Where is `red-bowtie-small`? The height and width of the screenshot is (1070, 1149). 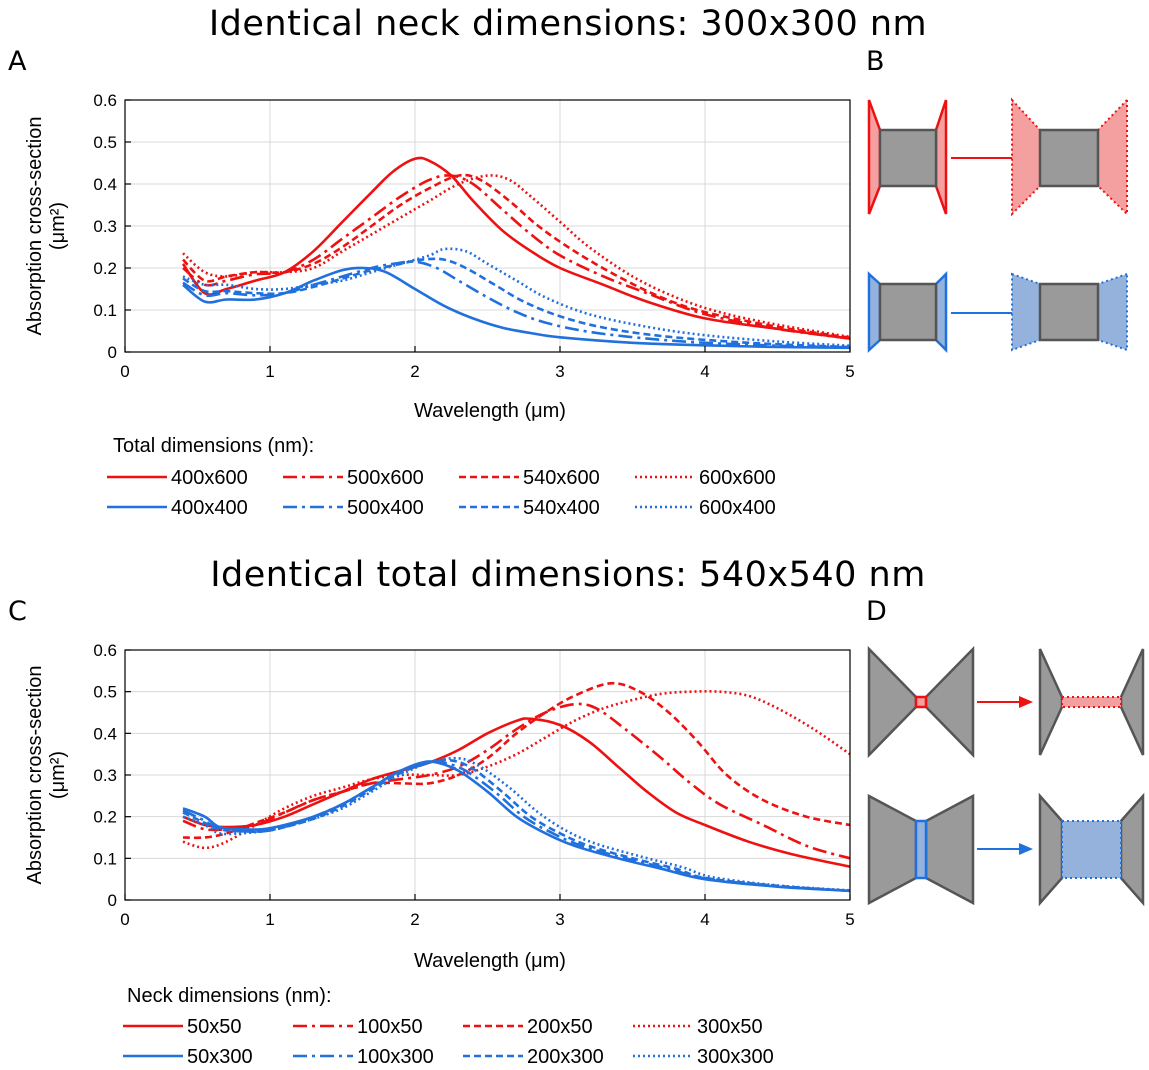 red-bowtie-small is located at coordinates (907, 157).